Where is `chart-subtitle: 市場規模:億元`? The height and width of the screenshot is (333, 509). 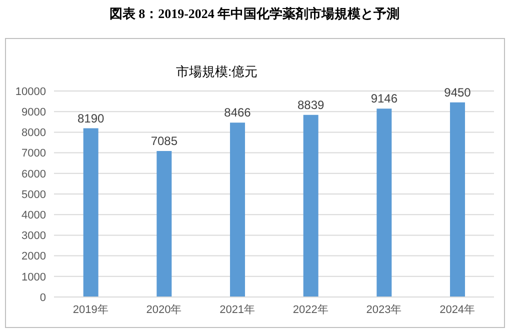 chart-subtitle: 市場規模:億元 is located at coordinates (217, 72).